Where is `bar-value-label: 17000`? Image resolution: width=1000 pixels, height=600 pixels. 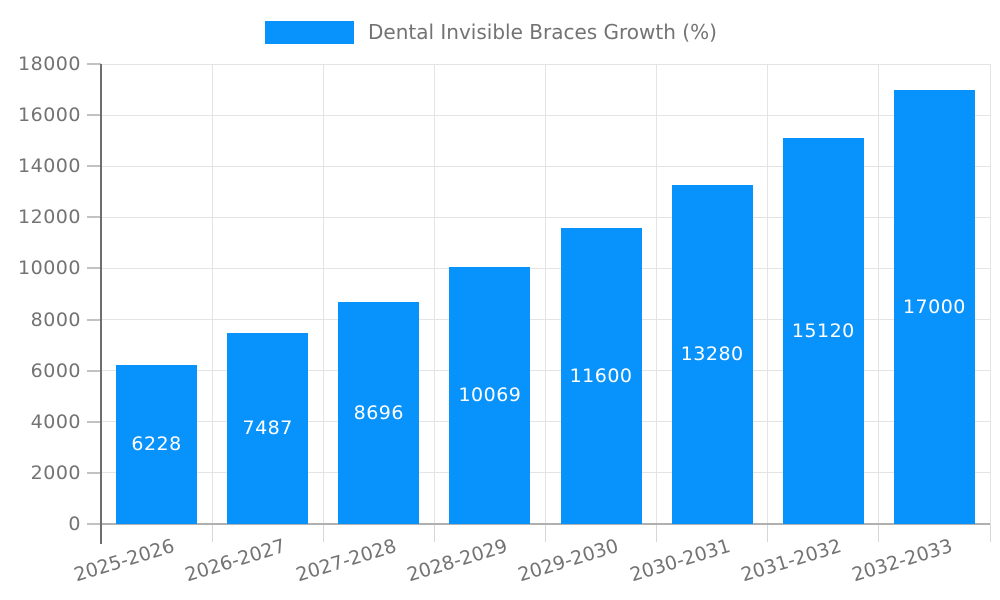
bar-value-label: 17000 is located at coordinates (934, 306).